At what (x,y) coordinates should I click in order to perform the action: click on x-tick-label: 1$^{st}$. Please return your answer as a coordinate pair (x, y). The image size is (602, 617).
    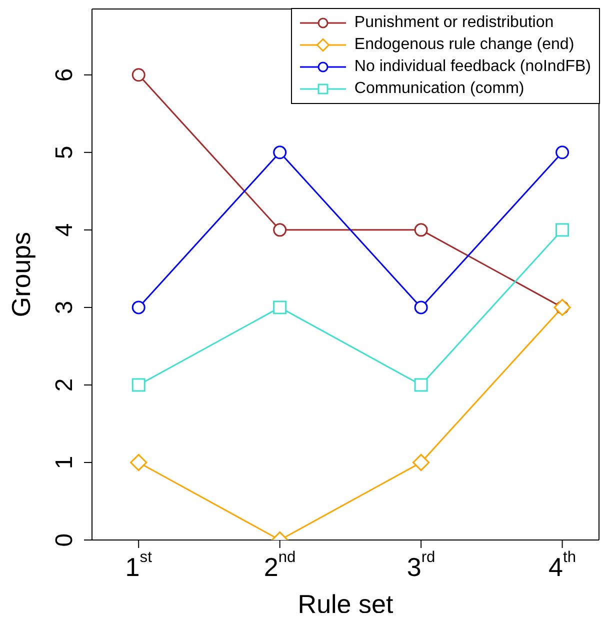
    Looking at the image, I should click on (139, 565).